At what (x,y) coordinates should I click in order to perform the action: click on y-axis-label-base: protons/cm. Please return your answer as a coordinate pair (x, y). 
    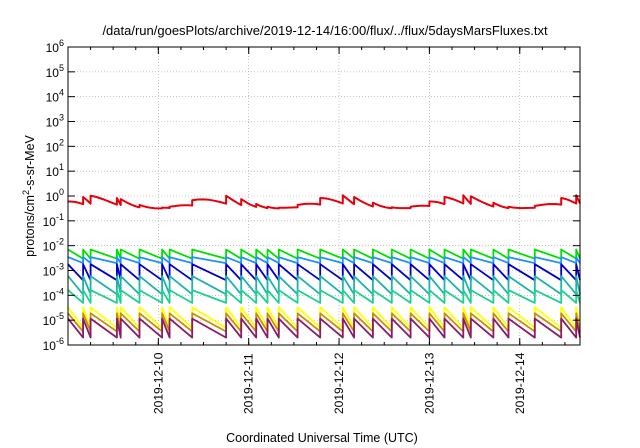
    Looking at the image, I should click on (30, 226).